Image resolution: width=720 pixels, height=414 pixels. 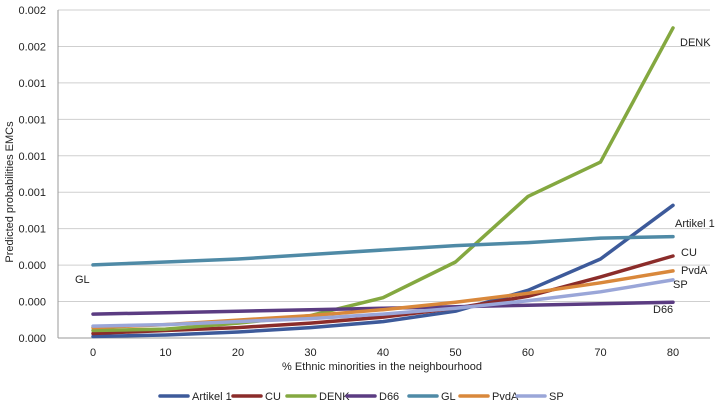 What do you see at coordinates (382, 367) in the screenshot?
I see `x-axis-title: % Ethnic minorities in the neighbourhood` at bounding box center [382, 367].